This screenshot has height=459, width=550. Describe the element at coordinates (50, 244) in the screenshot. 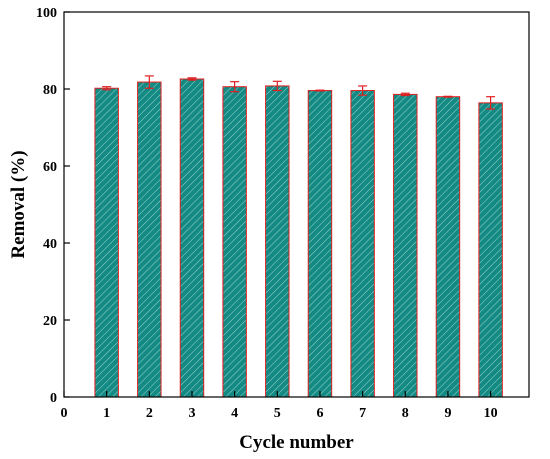

I see `y-tick-label: 40` at that location.